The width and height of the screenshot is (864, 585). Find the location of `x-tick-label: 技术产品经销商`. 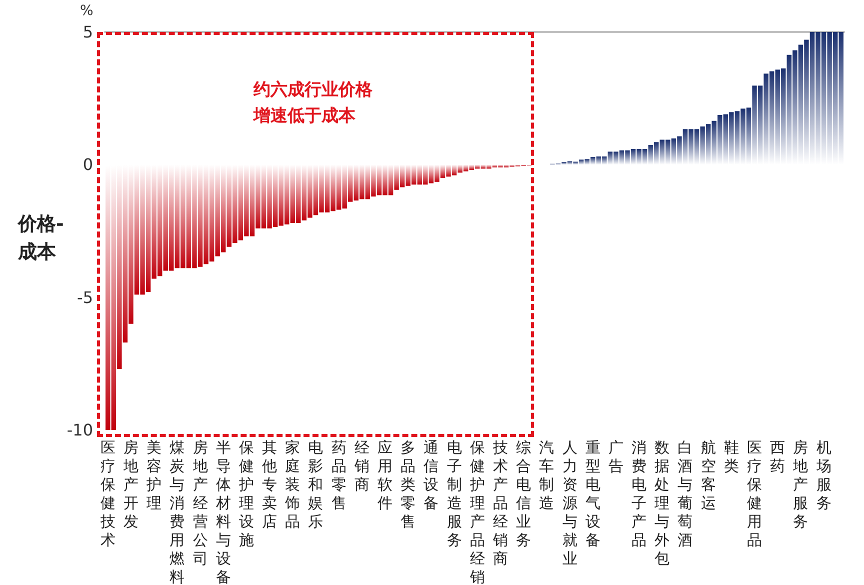

x-tick-label: 技术产品经销商 is located at coordinates (500, 503).